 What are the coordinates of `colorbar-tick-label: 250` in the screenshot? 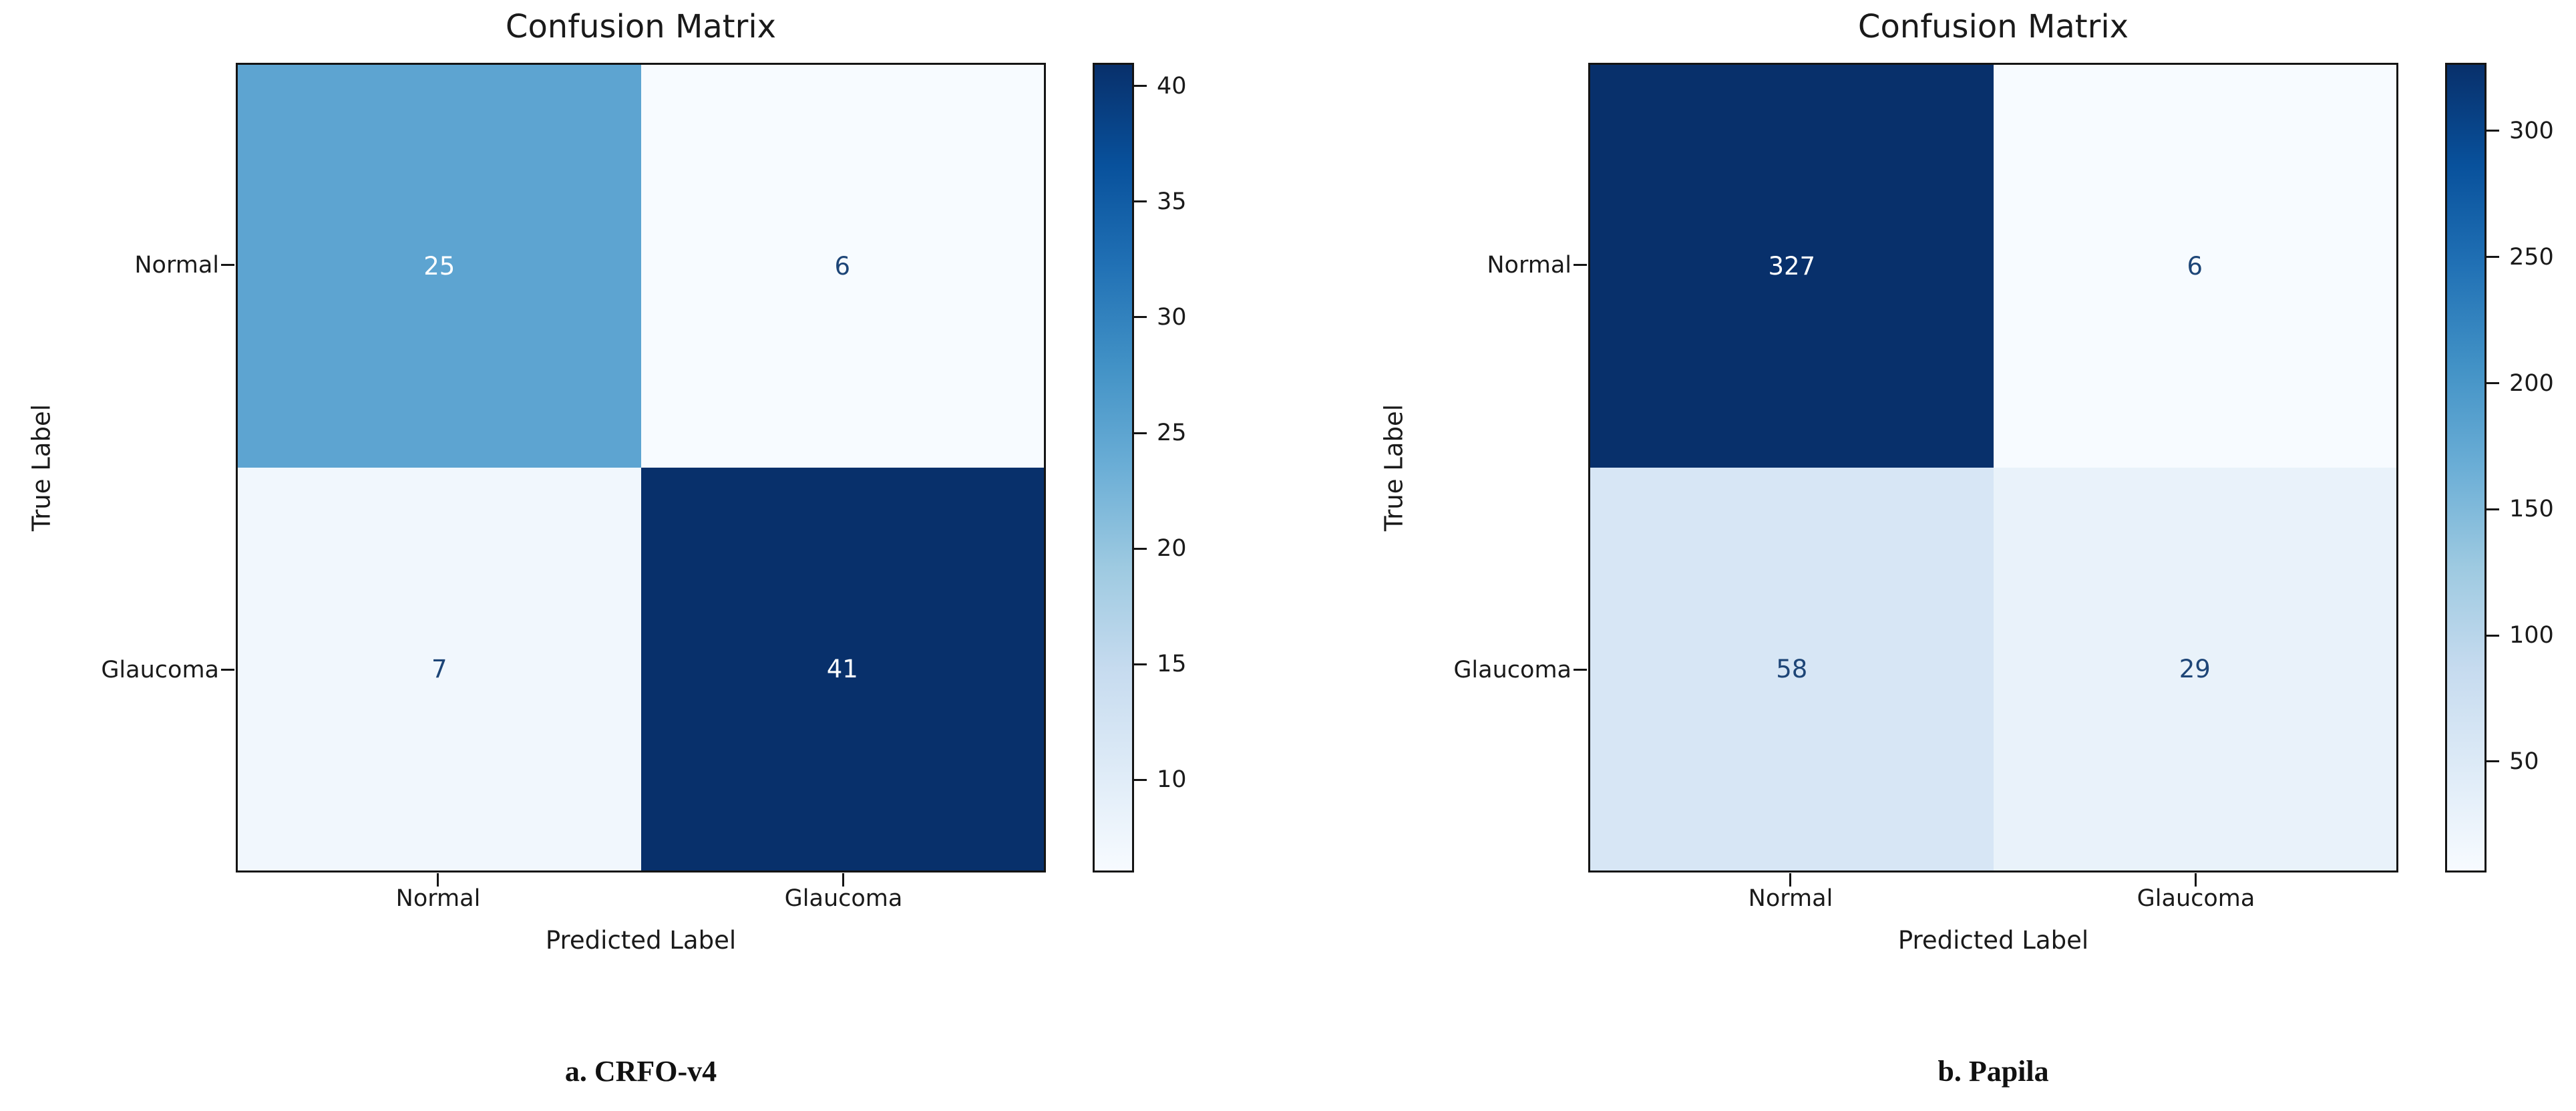 It's located at (2531, 257).